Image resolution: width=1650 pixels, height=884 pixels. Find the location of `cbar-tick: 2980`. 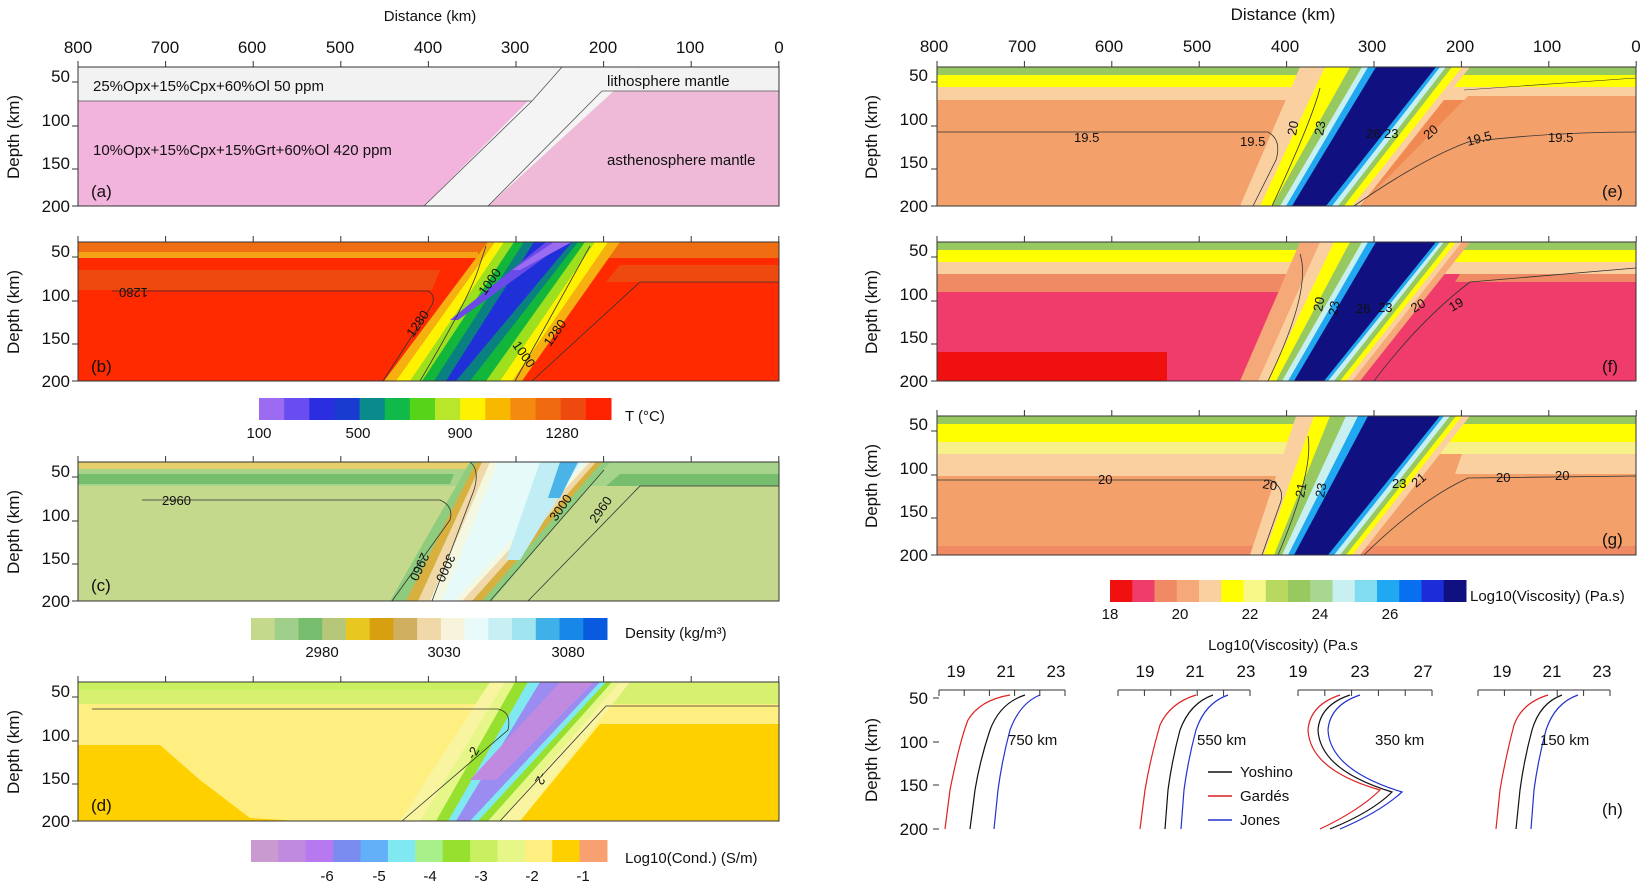

cbar-tick: 2980 is located at coordinates (321, 652).